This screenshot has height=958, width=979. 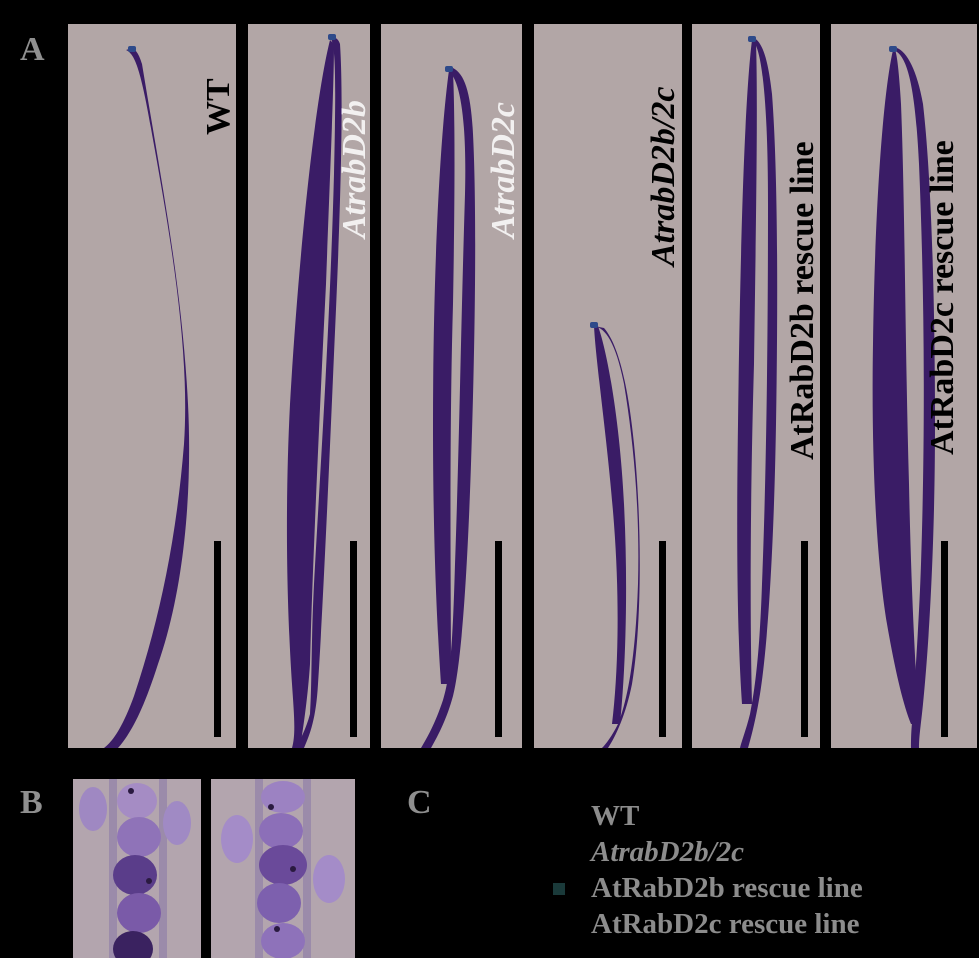 What do you see at coordinates (942, 297) in the screenshot?
I see `panel-label-atrabd2c-rescue: AtRabD2c rescue line` at bounding box center [942, 297].